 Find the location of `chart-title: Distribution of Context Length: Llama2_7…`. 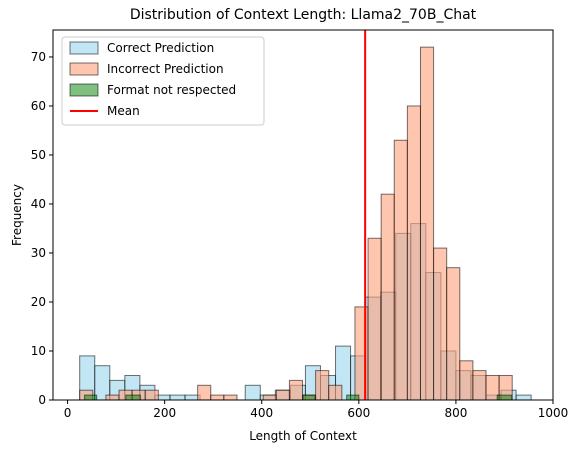

chart-title: Distribution of Context Length: Llama2_7… is located at coordinates (303, 15).